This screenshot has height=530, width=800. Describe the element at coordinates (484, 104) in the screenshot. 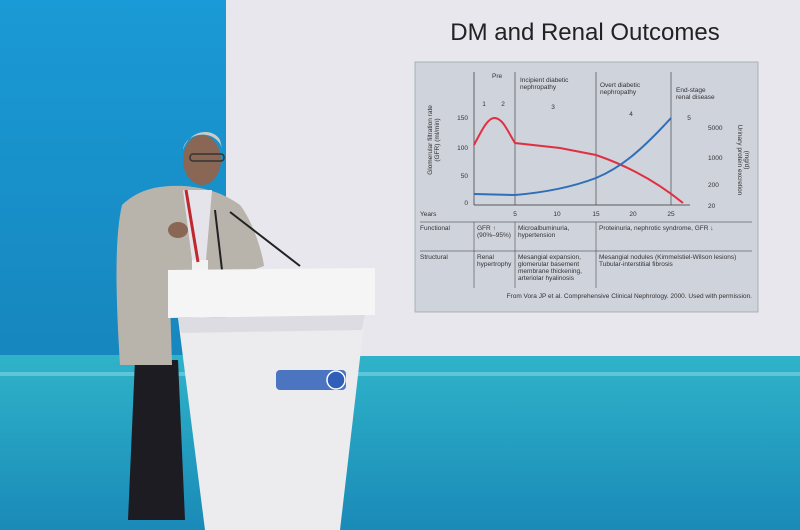

I see `stage-number: 1` at that location.